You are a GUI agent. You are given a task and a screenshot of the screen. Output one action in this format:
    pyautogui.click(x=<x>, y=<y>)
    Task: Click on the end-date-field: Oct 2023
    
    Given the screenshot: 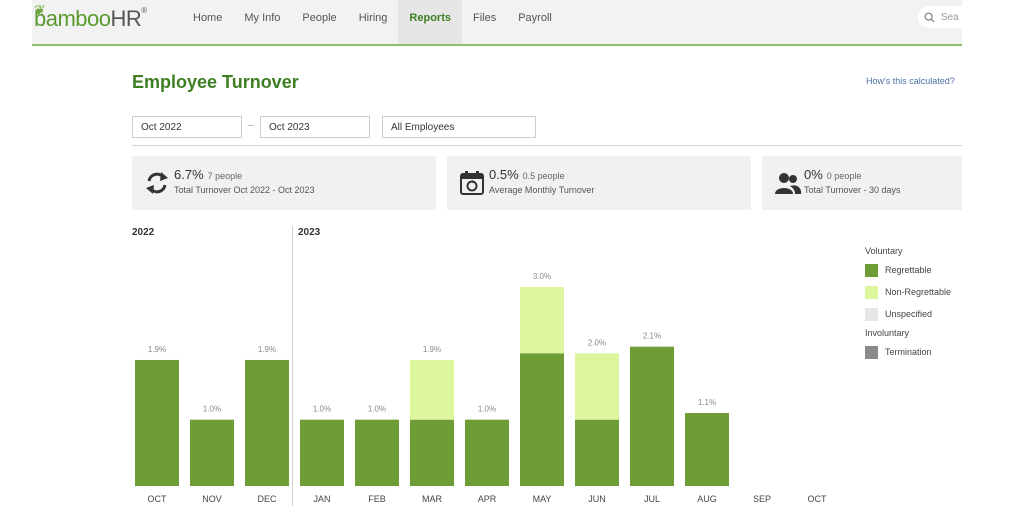 What is the action you would take?
    pyautogui.click(x=315, y=127)
    